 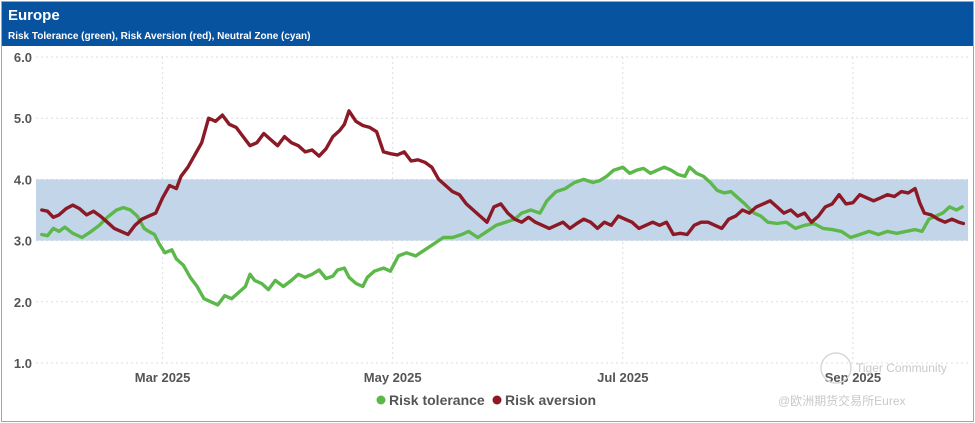 I want to click on legend: Risk tolerance Risk aversion, so click(x=486, y=400).